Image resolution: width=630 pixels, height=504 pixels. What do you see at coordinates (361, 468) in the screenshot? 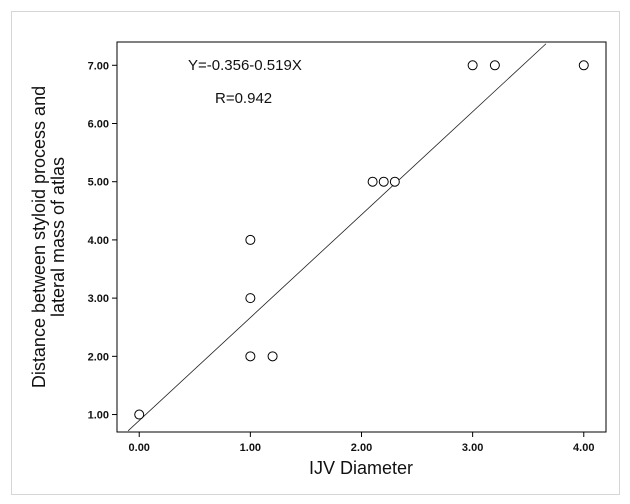
I see `x-axis-title: IJV Diameter` at bounding box center [361, 468].